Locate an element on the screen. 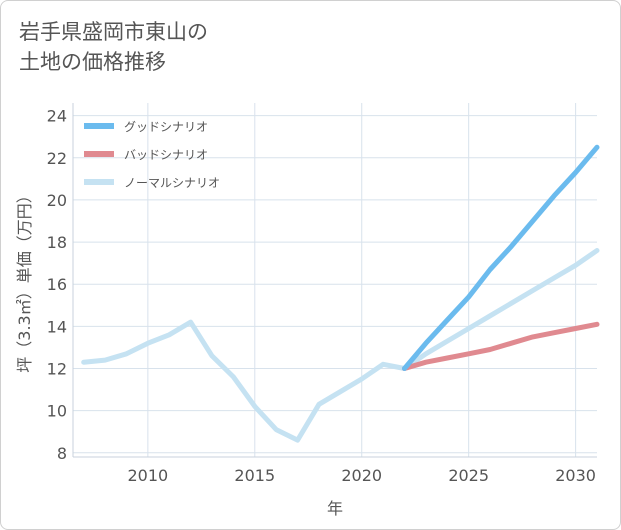  x-tick-label: 2025 is located at coordinates (468, 475).